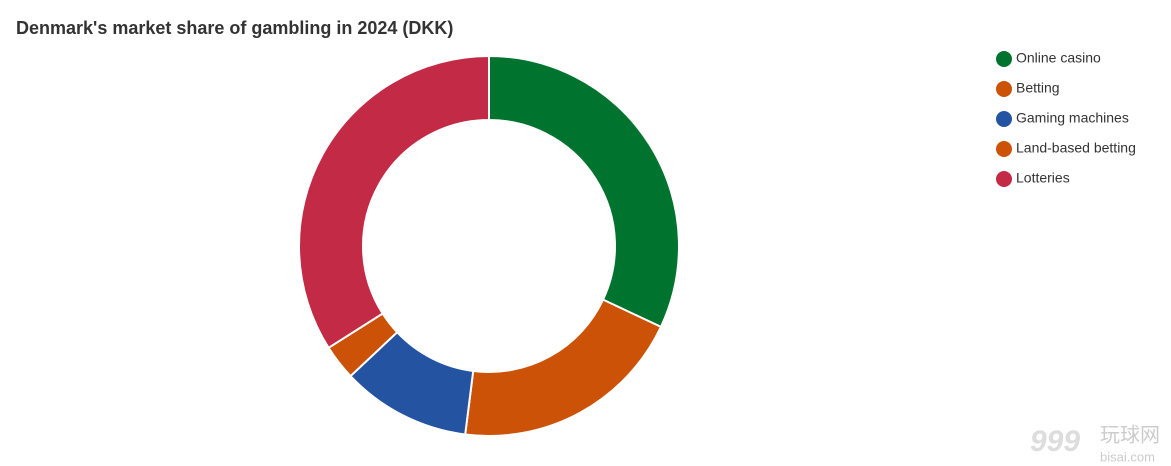  I want to click on legend-label: Gaming machines, so click(1072, 118).